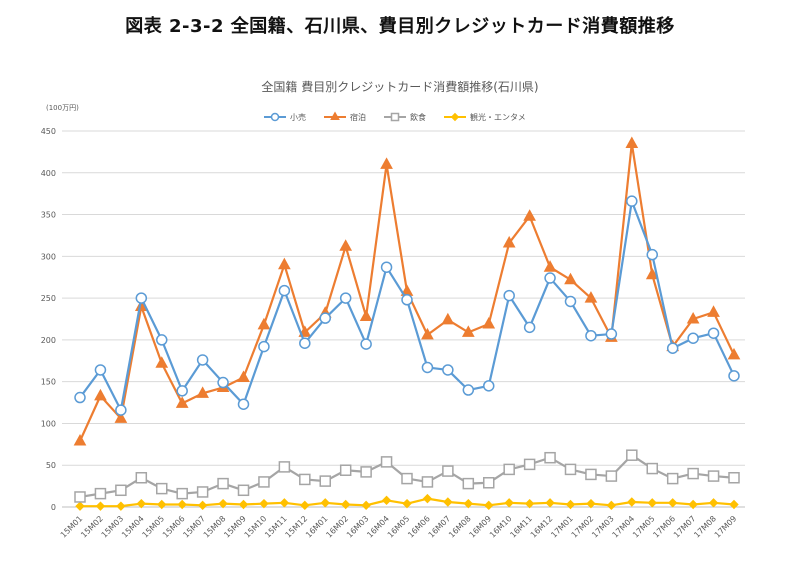 This screenshot has width=800, height=570. I want to click on y-tick-label: 100, so click(48, 423).